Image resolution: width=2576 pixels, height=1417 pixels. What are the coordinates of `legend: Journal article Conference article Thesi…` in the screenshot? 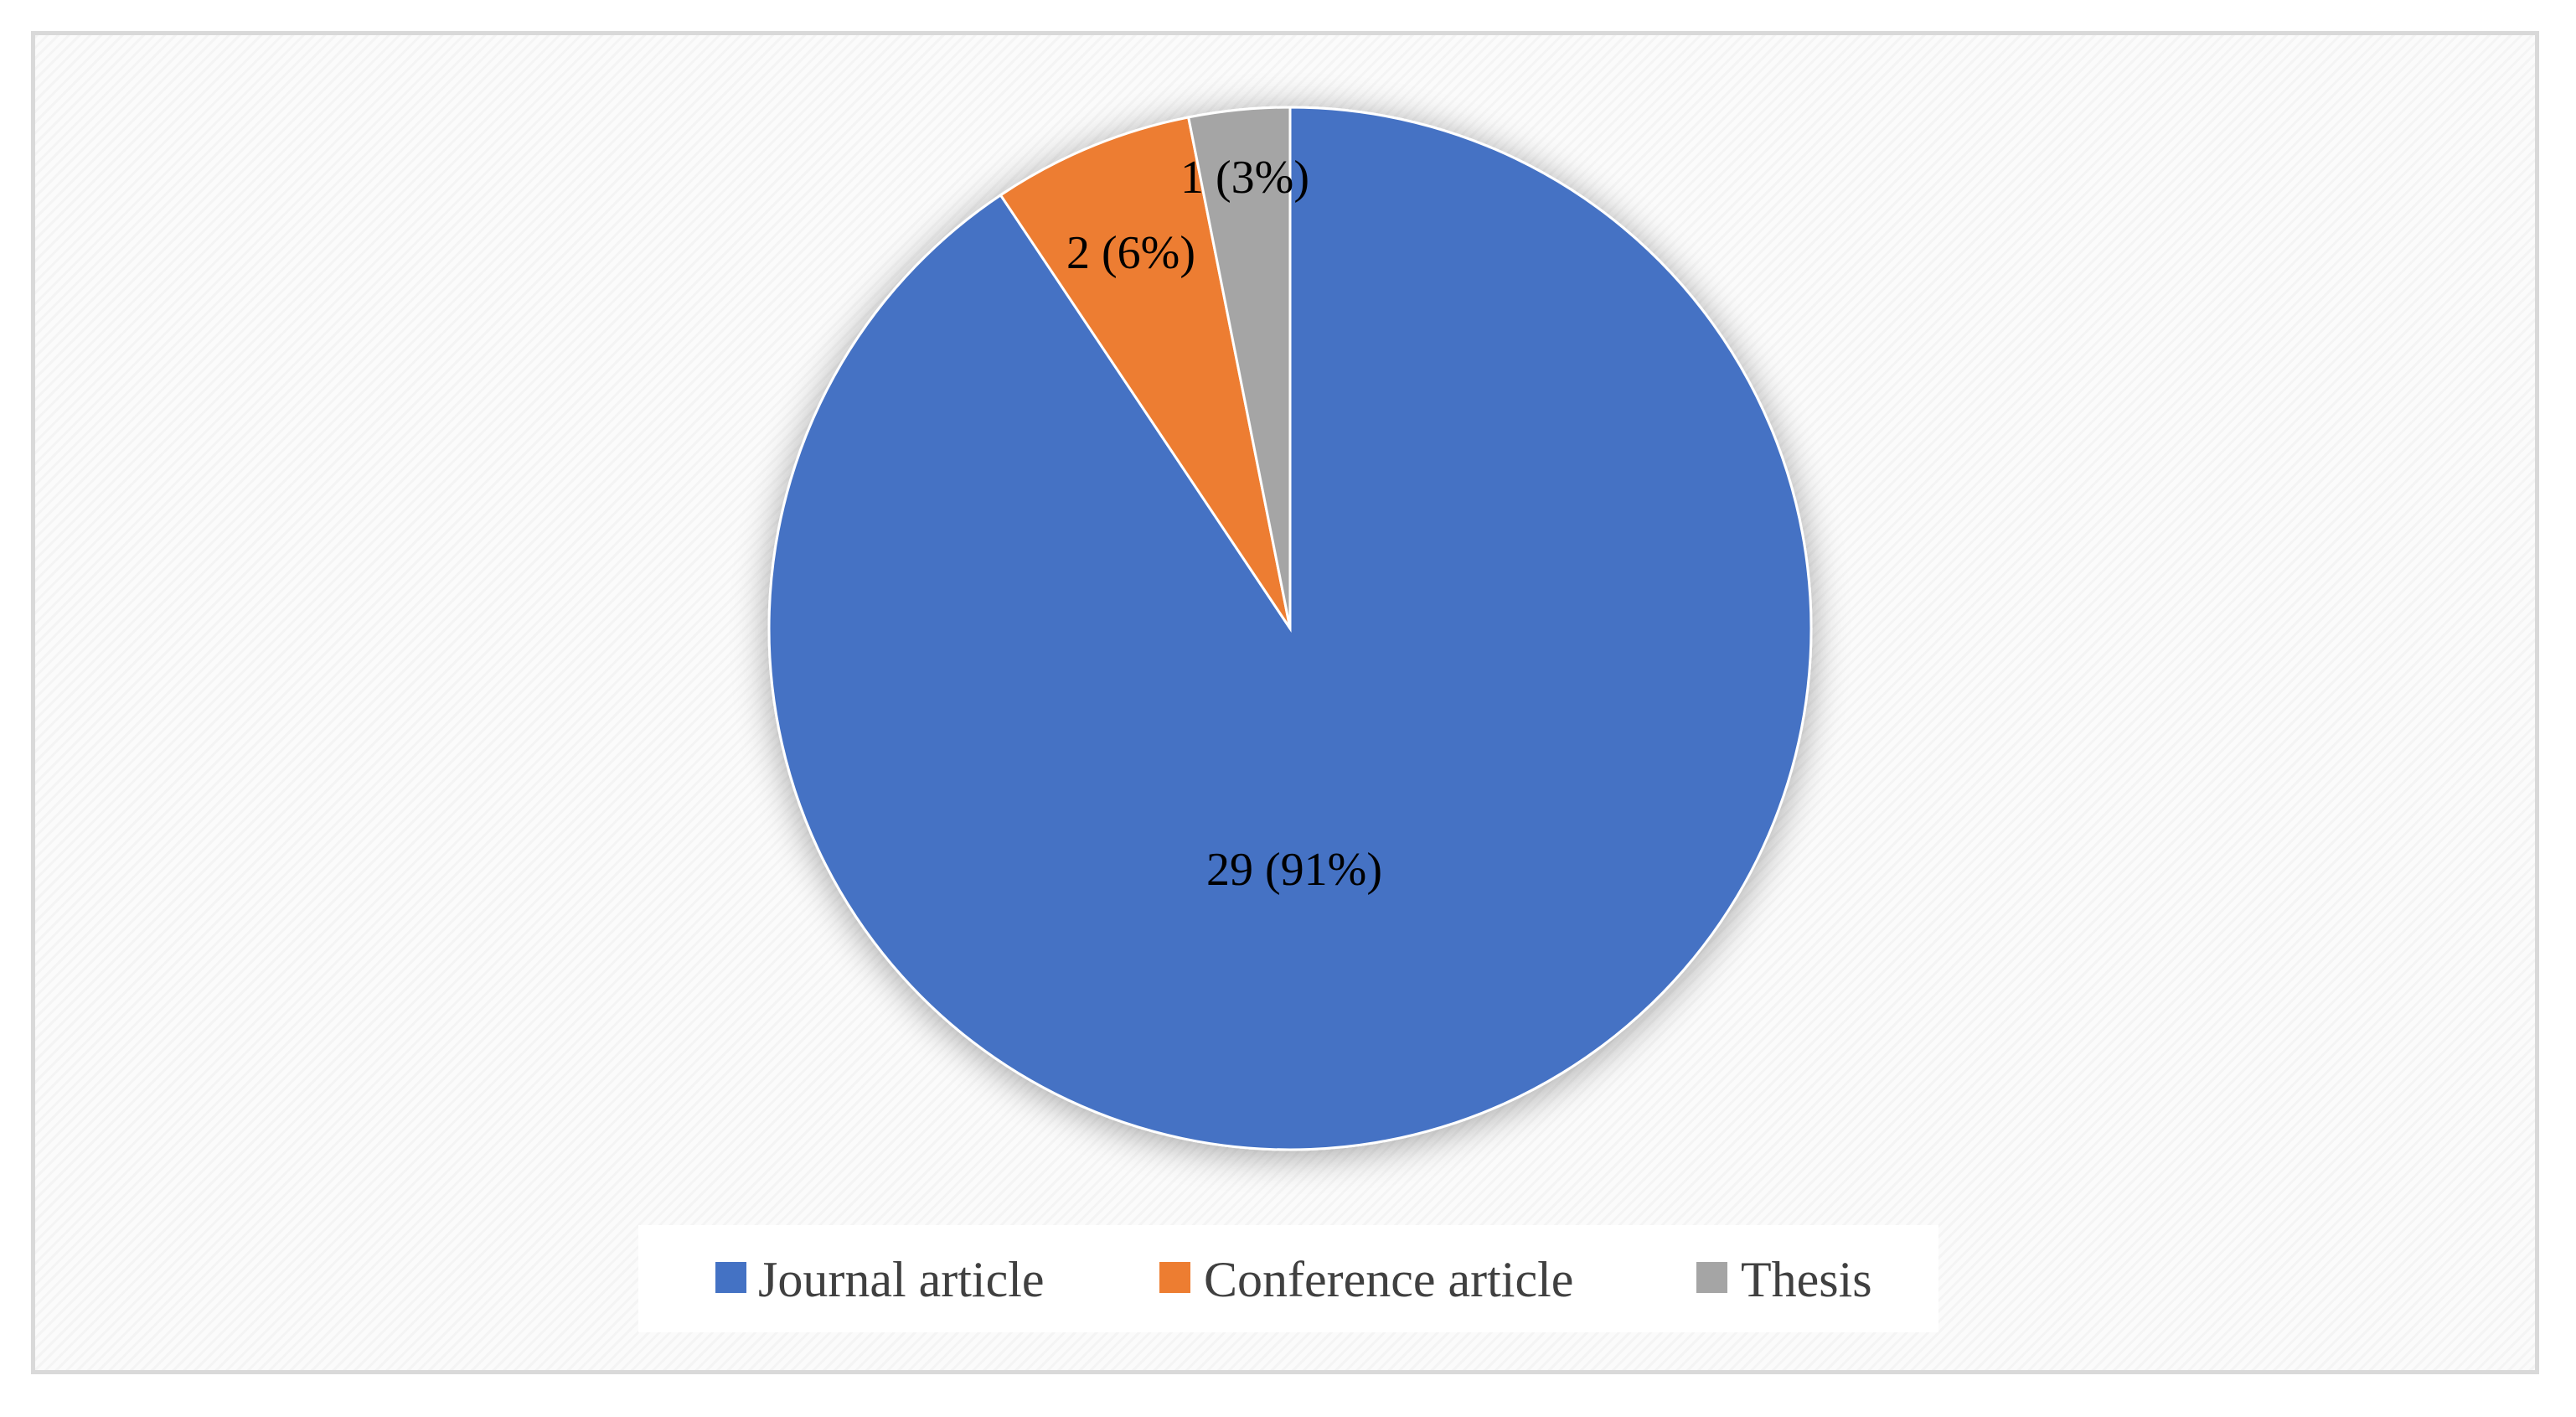 It's located at (1288, 1278).